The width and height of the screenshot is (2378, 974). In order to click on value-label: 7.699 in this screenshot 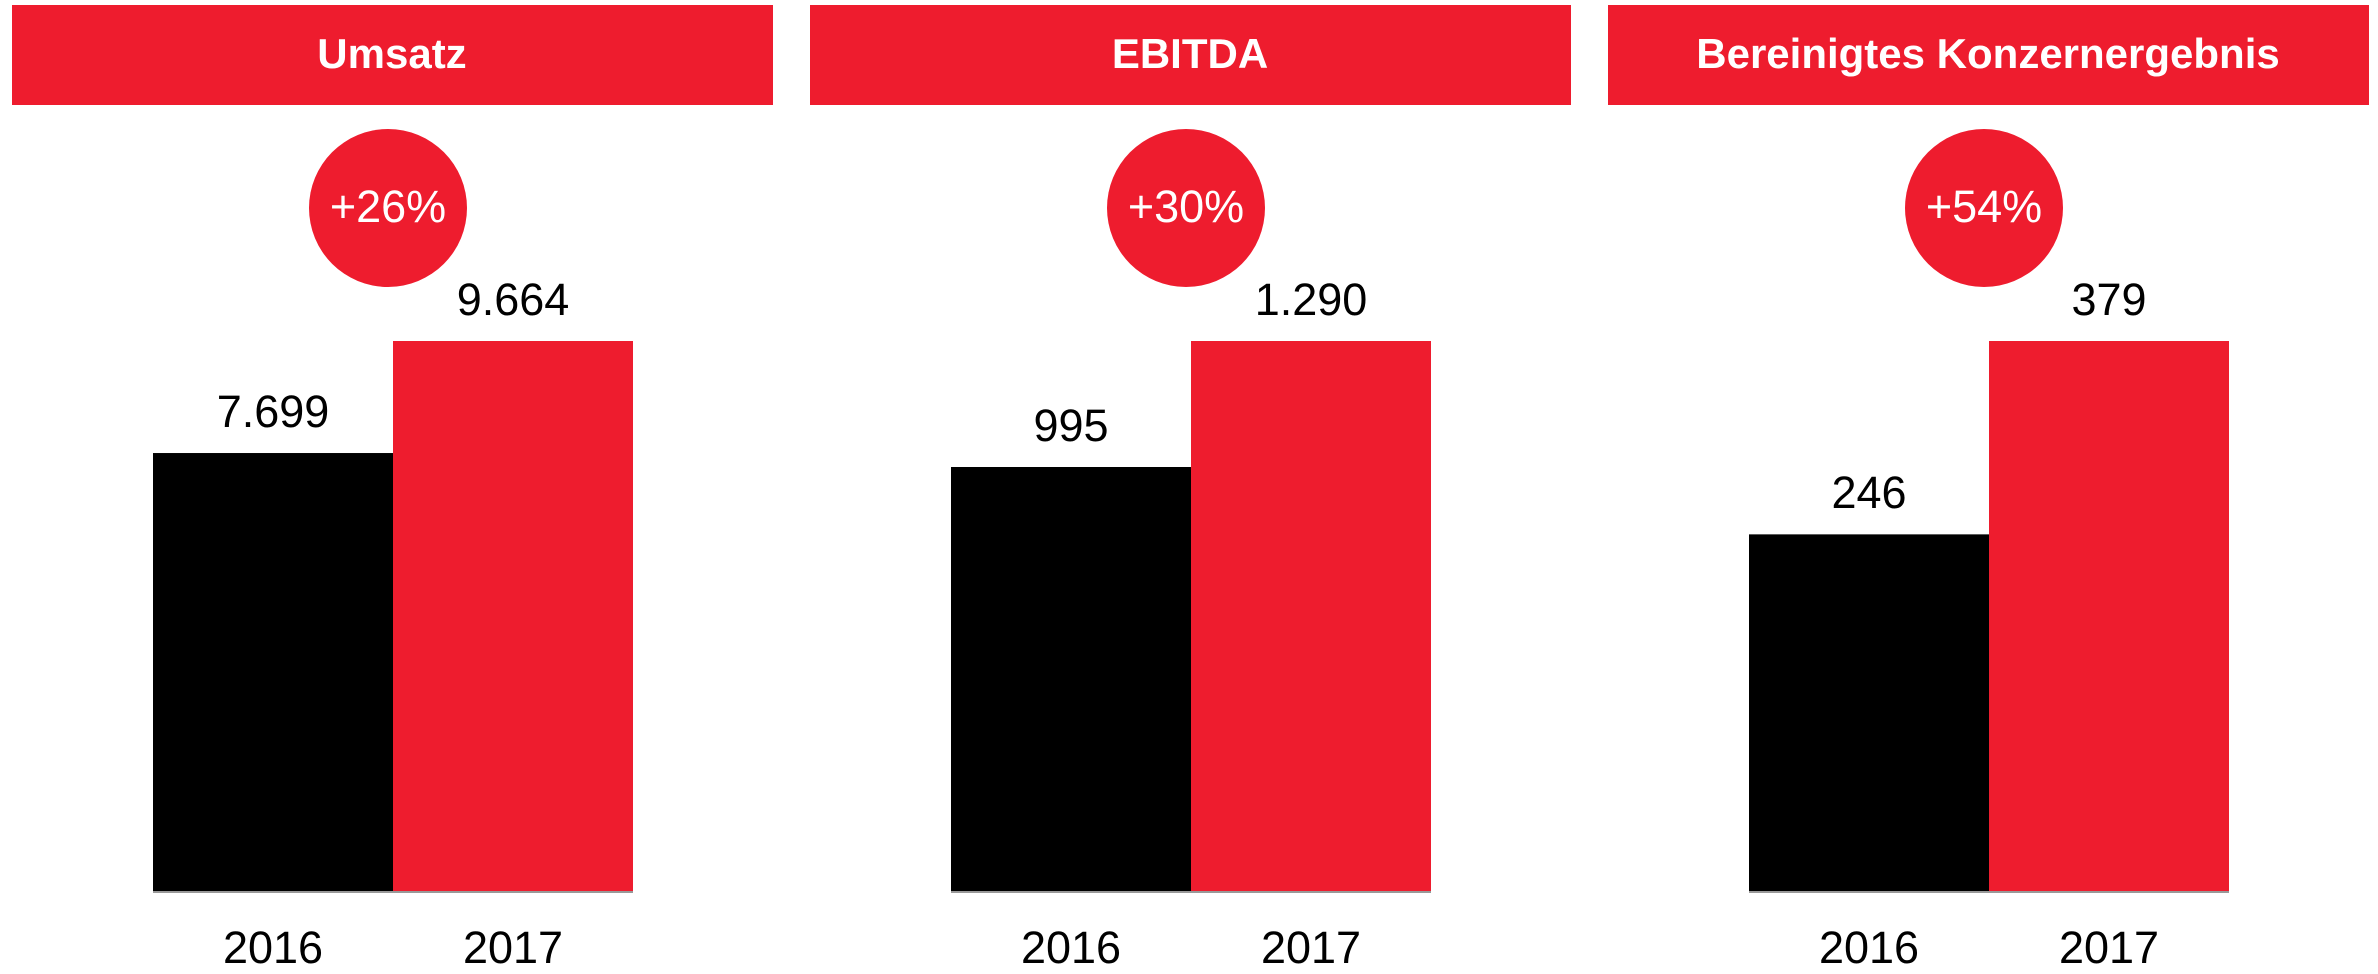, I will do `click(273, 411)`.